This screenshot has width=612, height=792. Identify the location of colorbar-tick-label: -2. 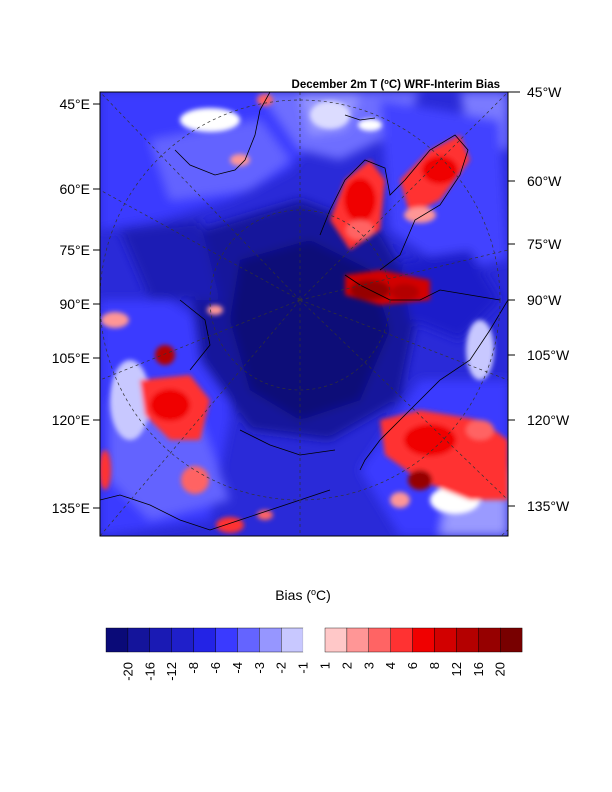
(281, 668).